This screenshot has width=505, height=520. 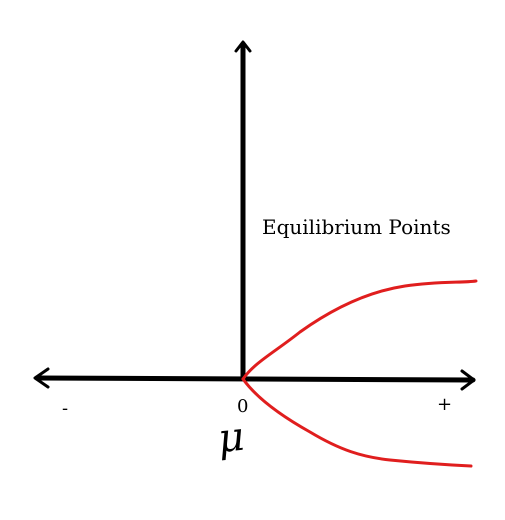 What do you see at coordinates (255, 379) in the screenshot?
I see `horizontal-axis` at bounding box center [255, 379].